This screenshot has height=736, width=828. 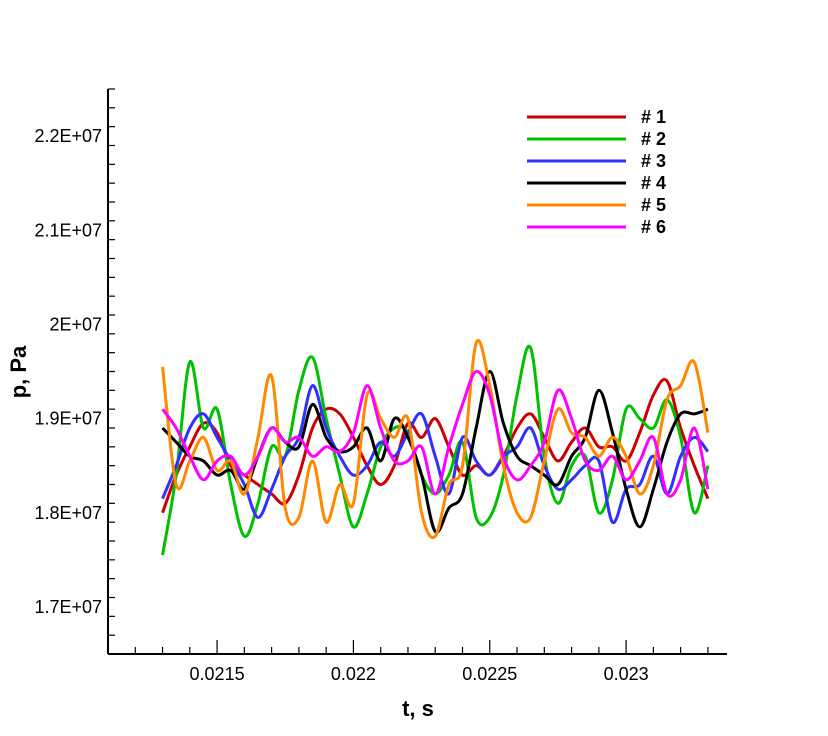 What do you see at coordinates (653, 183) in the screenshot?
I see `legend-label-4: # 4` at bounding box center [653, 183].